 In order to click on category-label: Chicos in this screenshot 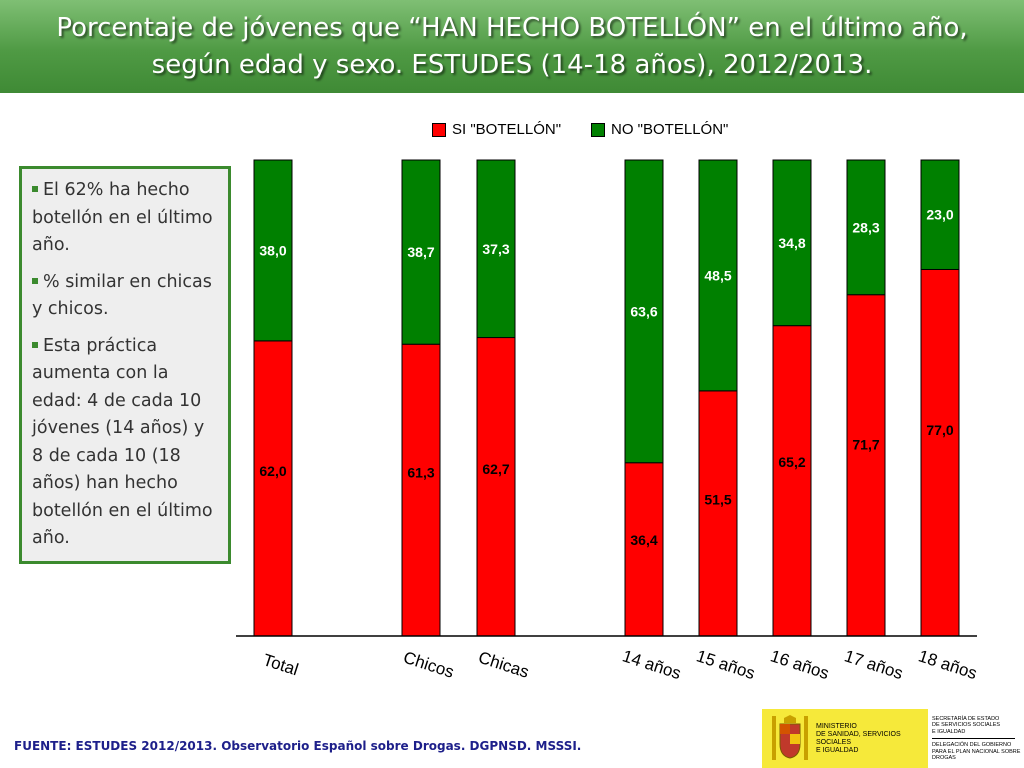, I will do `click(428, 665)`.